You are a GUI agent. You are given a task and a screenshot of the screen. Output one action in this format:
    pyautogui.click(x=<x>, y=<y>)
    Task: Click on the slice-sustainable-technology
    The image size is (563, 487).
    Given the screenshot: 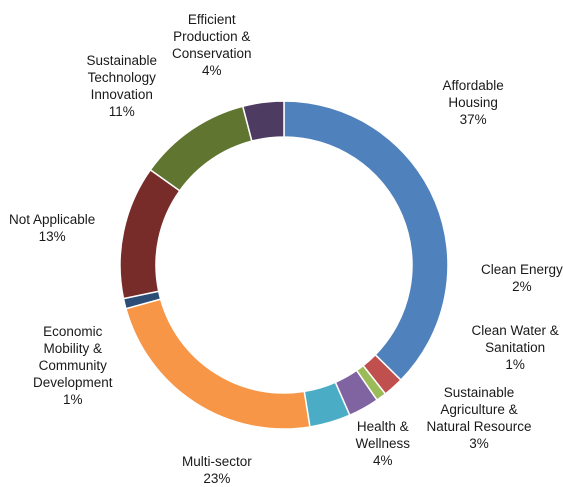 What is the action you would take?
    pyautogui.click(x=201, y=148)
    